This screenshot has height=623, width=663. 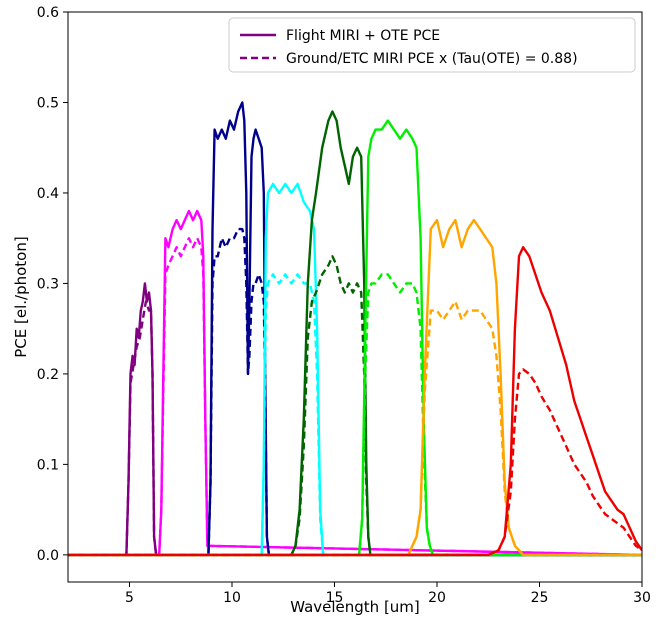 What do you see at coordinates (48, 465) in the screenshot?
I see `y-tick-label: 0.1` at bounding box center [48, 465].